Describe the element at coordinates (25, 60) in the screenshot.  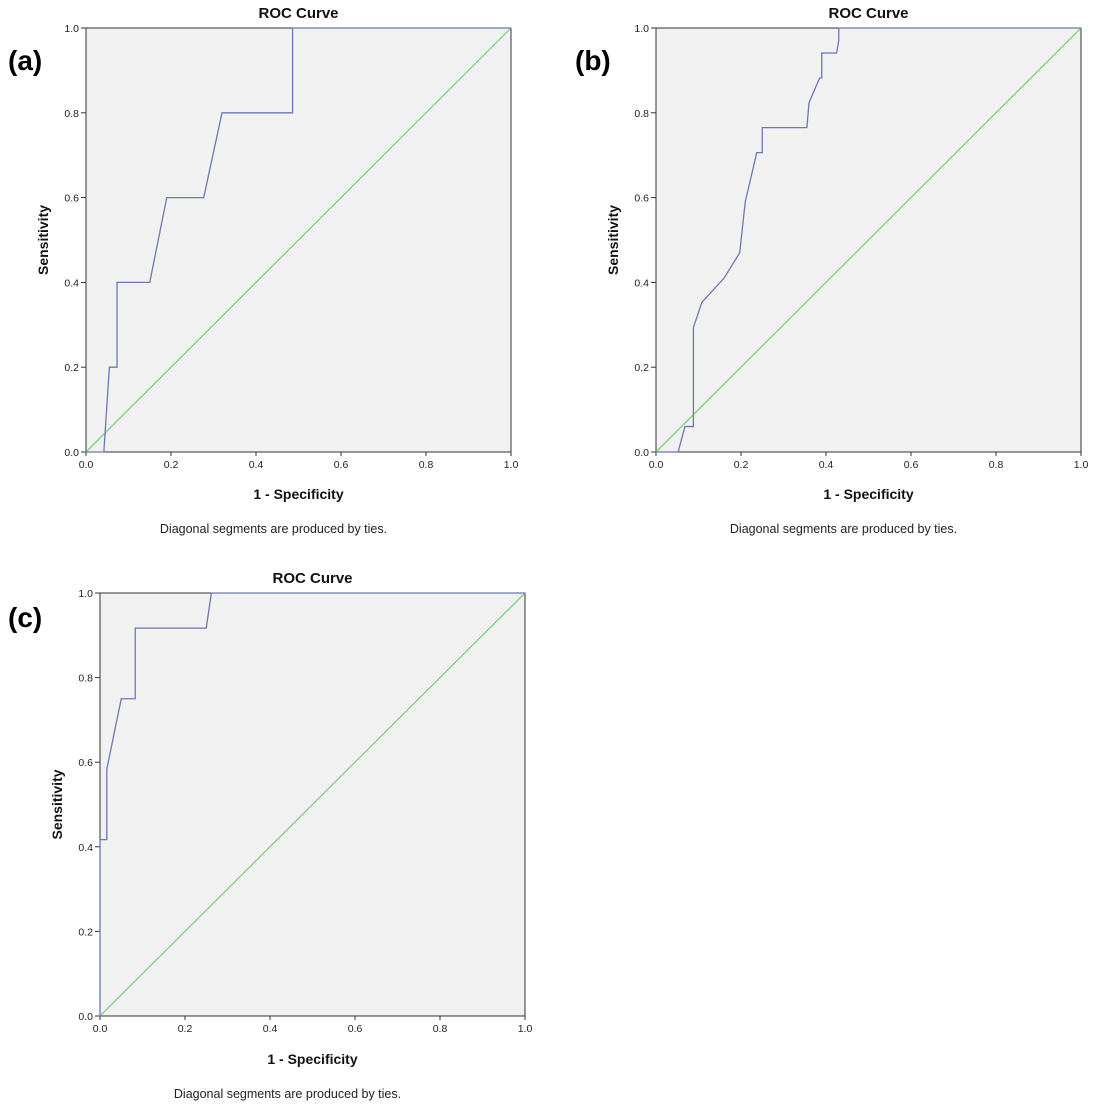
I see `panel-label: (a)` at that location.